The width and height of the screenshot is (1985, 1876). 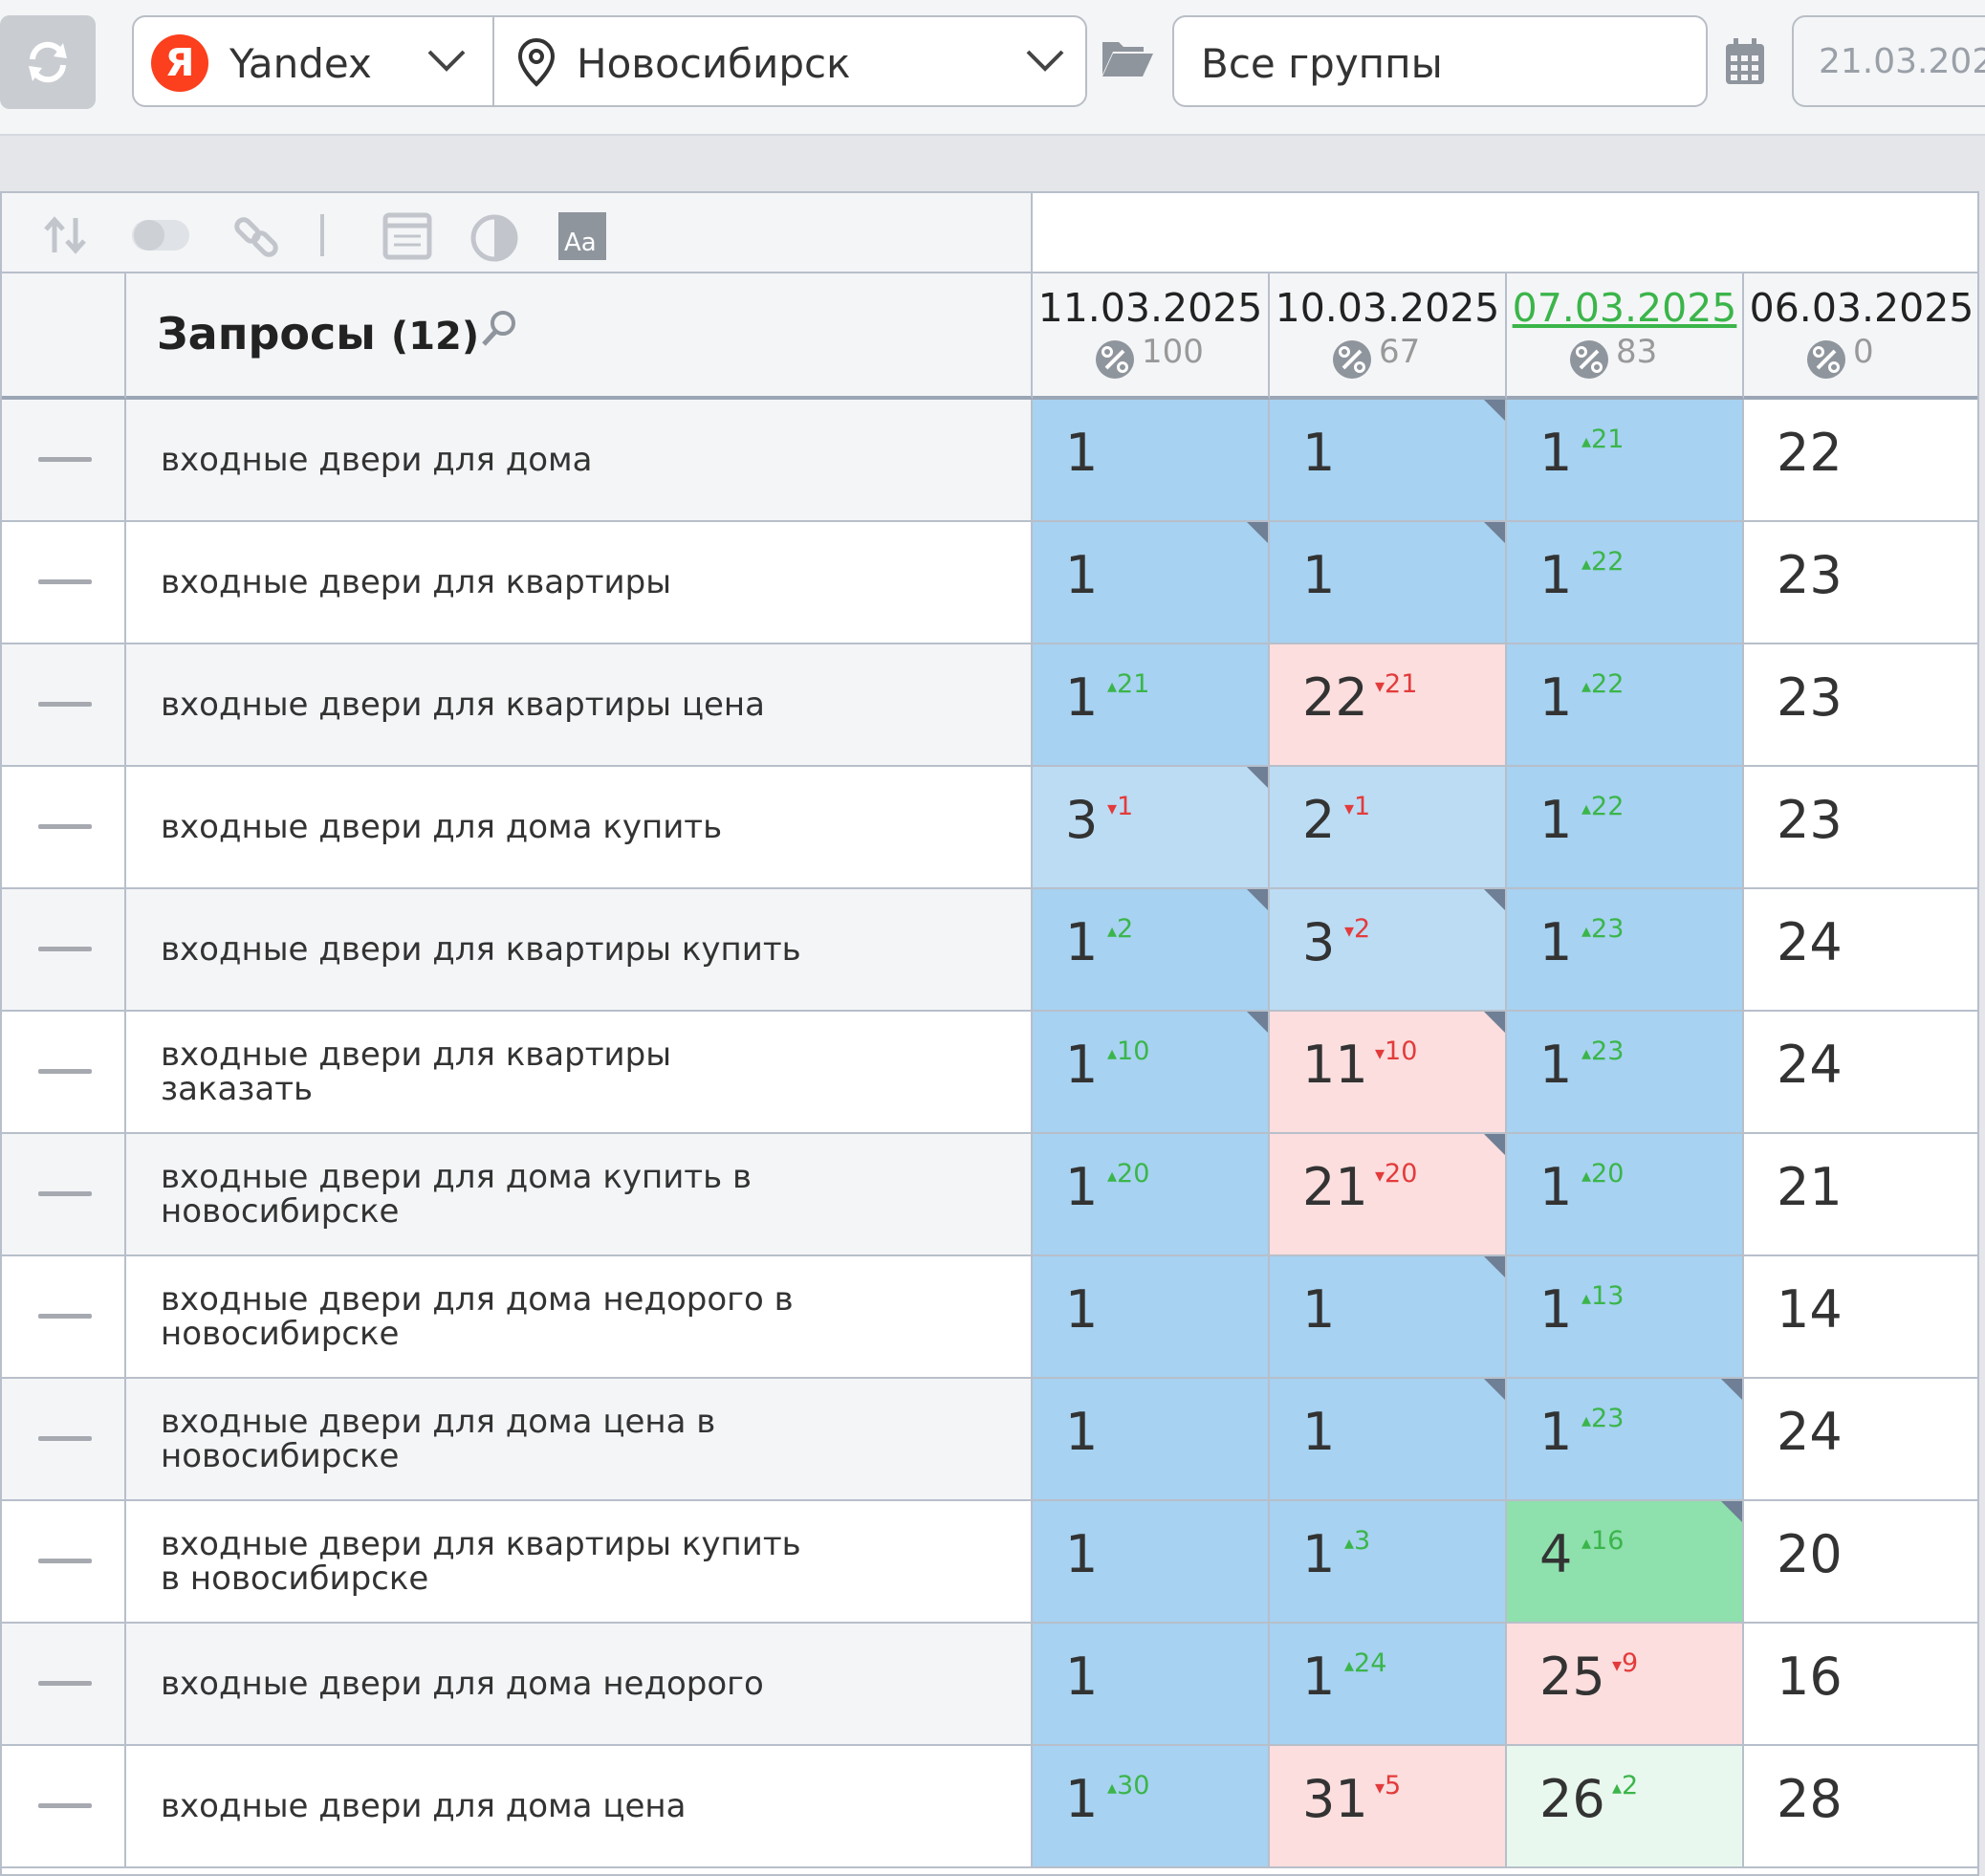 I want to click on date-input: 21.03.2025, so click(x=1889, y=61).